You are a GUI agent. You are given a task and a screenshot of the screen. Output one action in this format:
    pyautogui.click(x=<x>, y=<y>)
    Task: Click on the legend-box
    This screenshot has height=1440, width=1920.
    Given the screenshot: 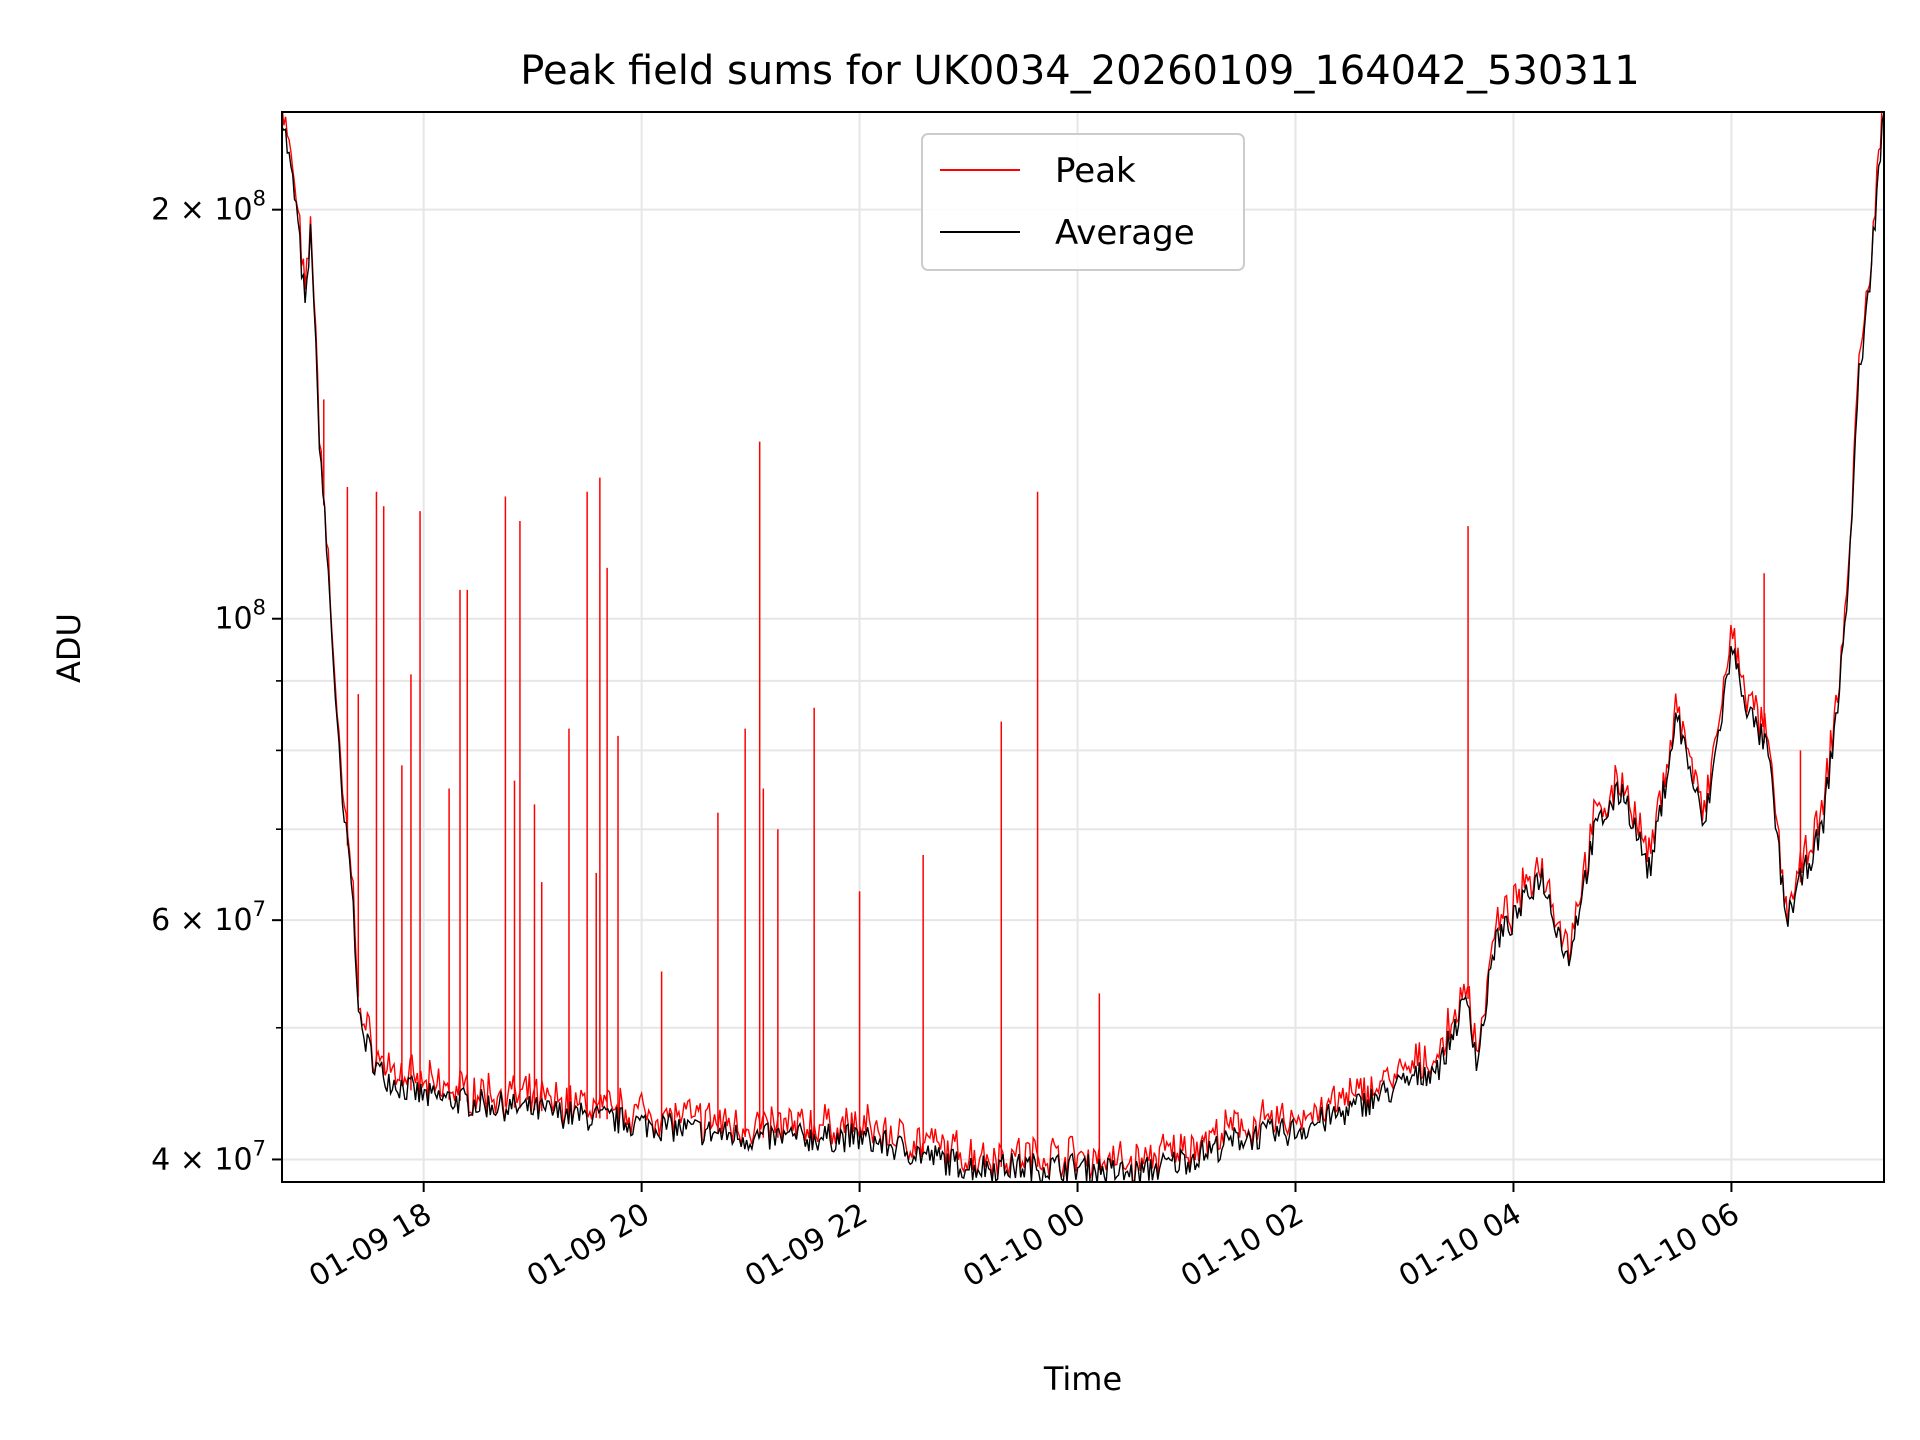 What is the action you would take?
    pyautogui.click(x=1083, y=202)
    